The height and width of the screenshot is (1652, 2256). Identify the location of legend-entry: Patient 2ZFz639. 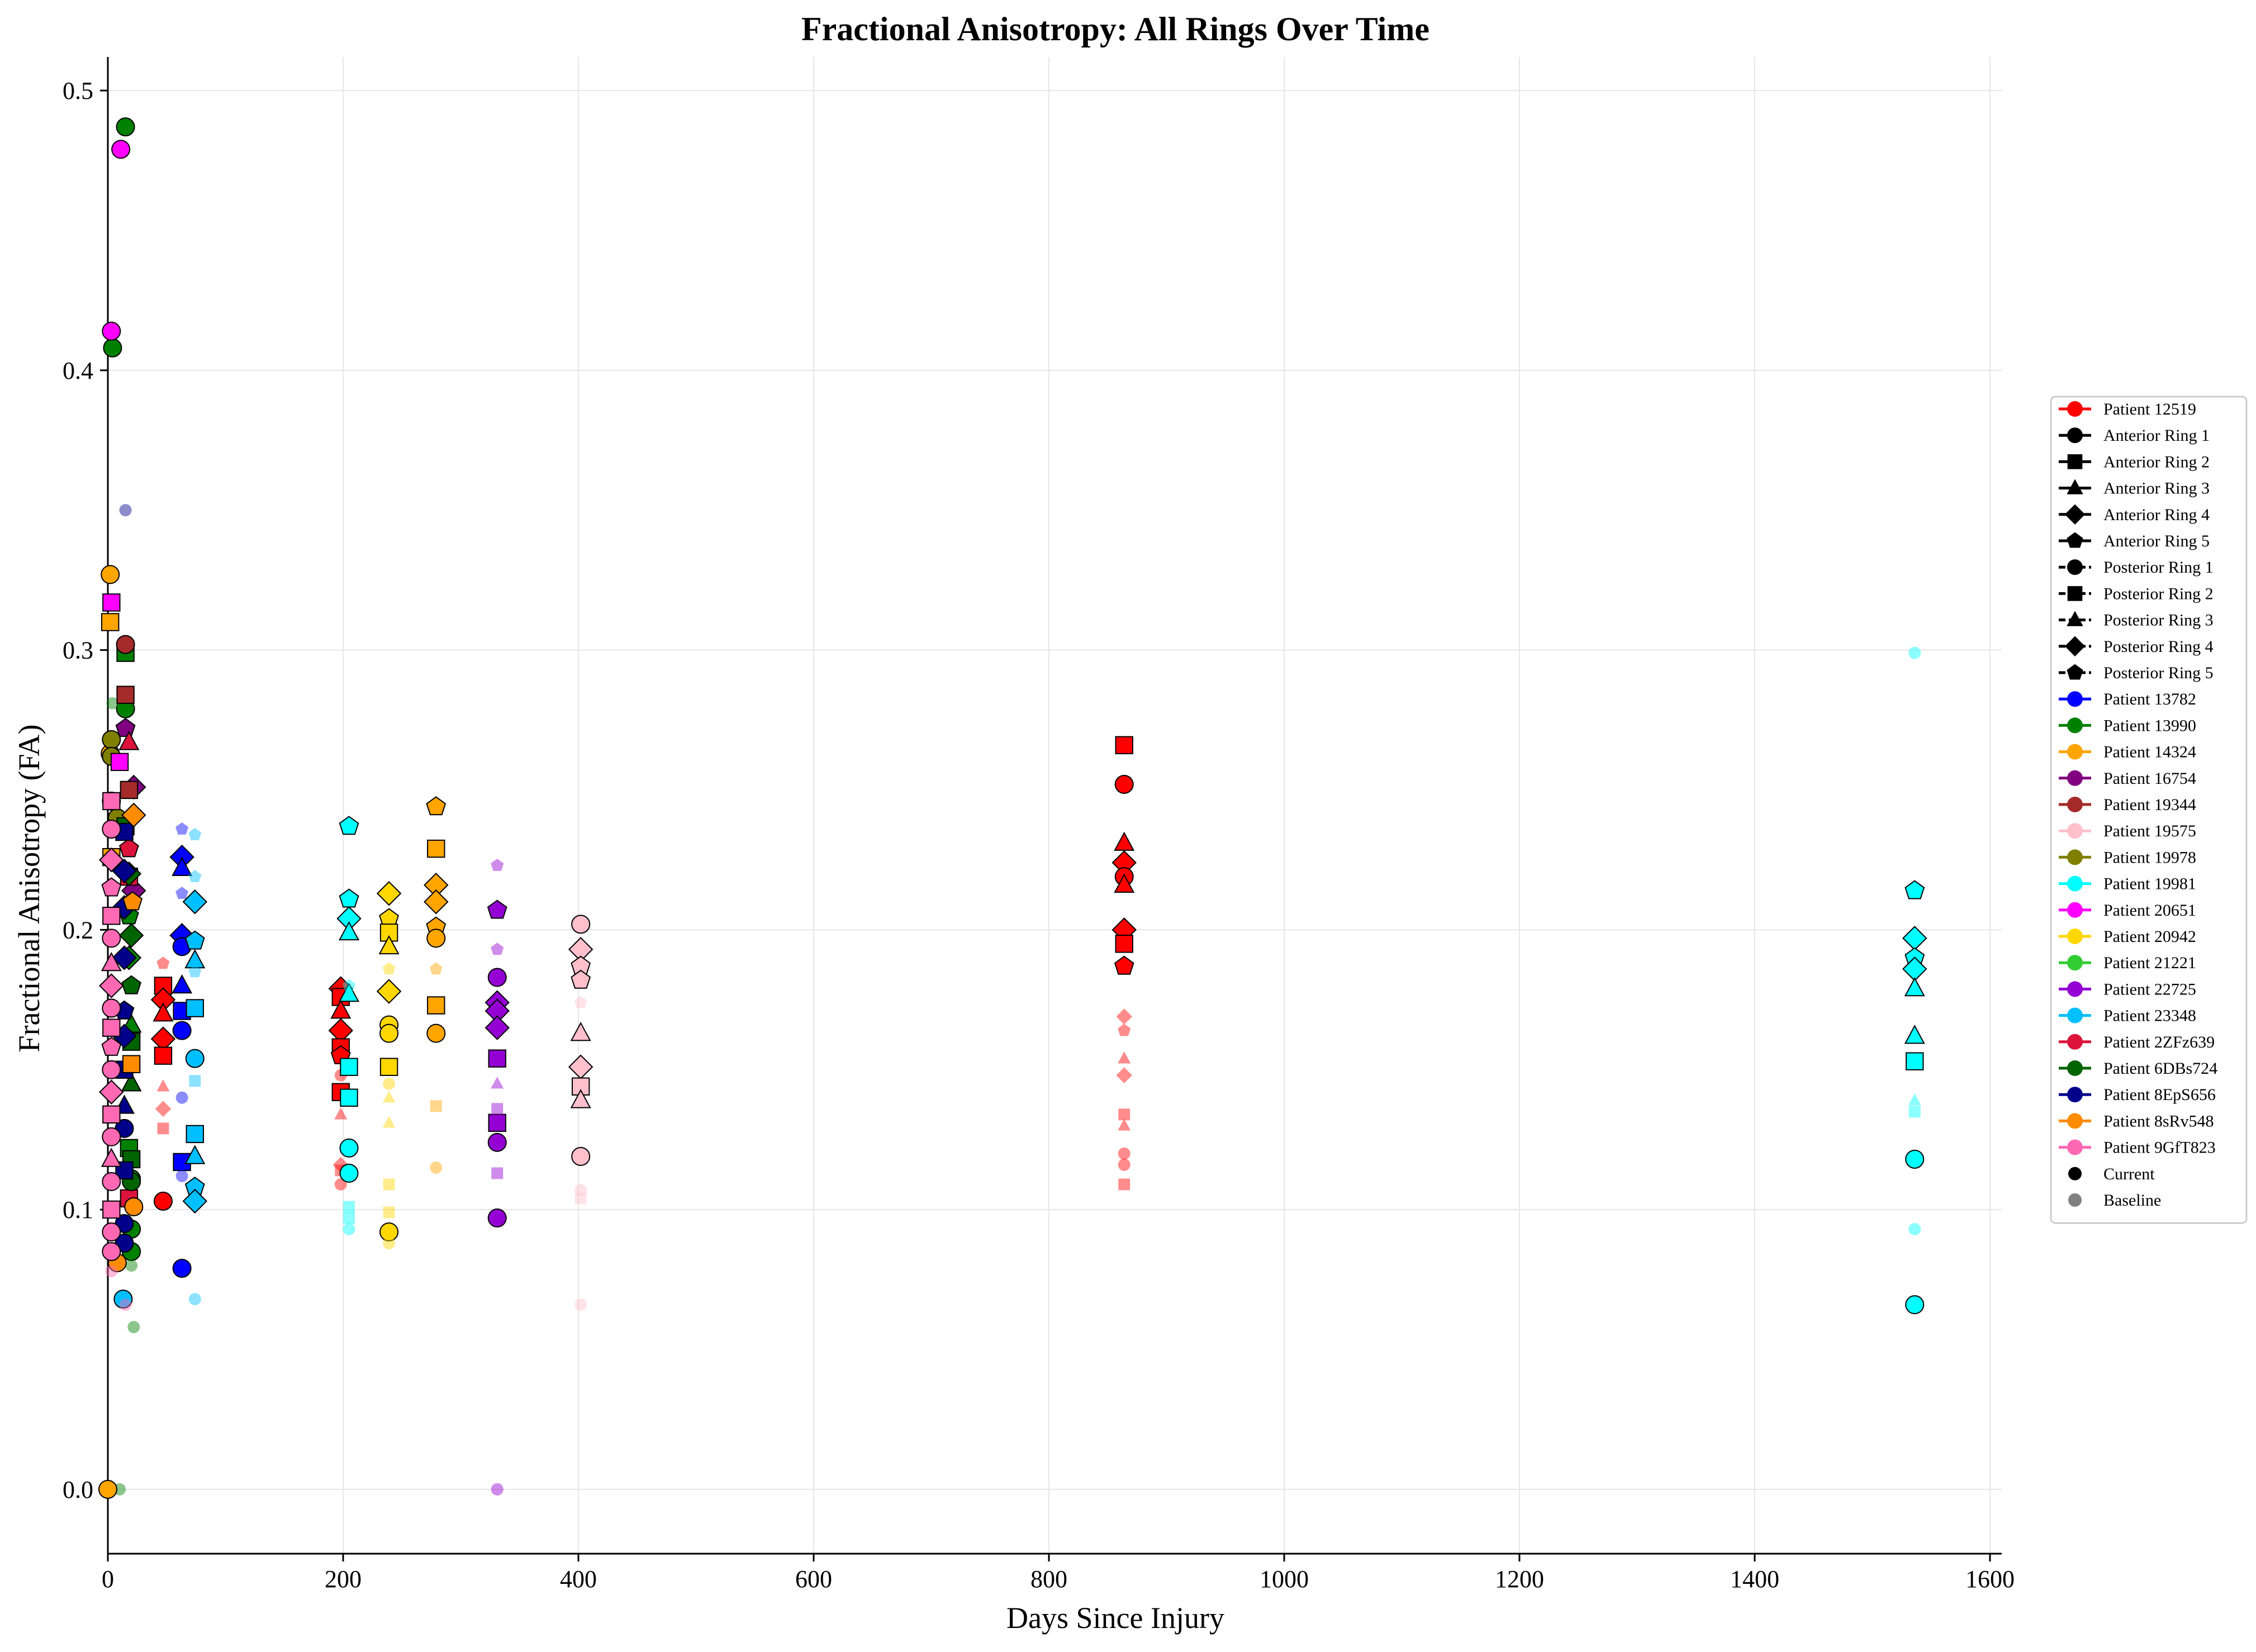
(2137, 1042).